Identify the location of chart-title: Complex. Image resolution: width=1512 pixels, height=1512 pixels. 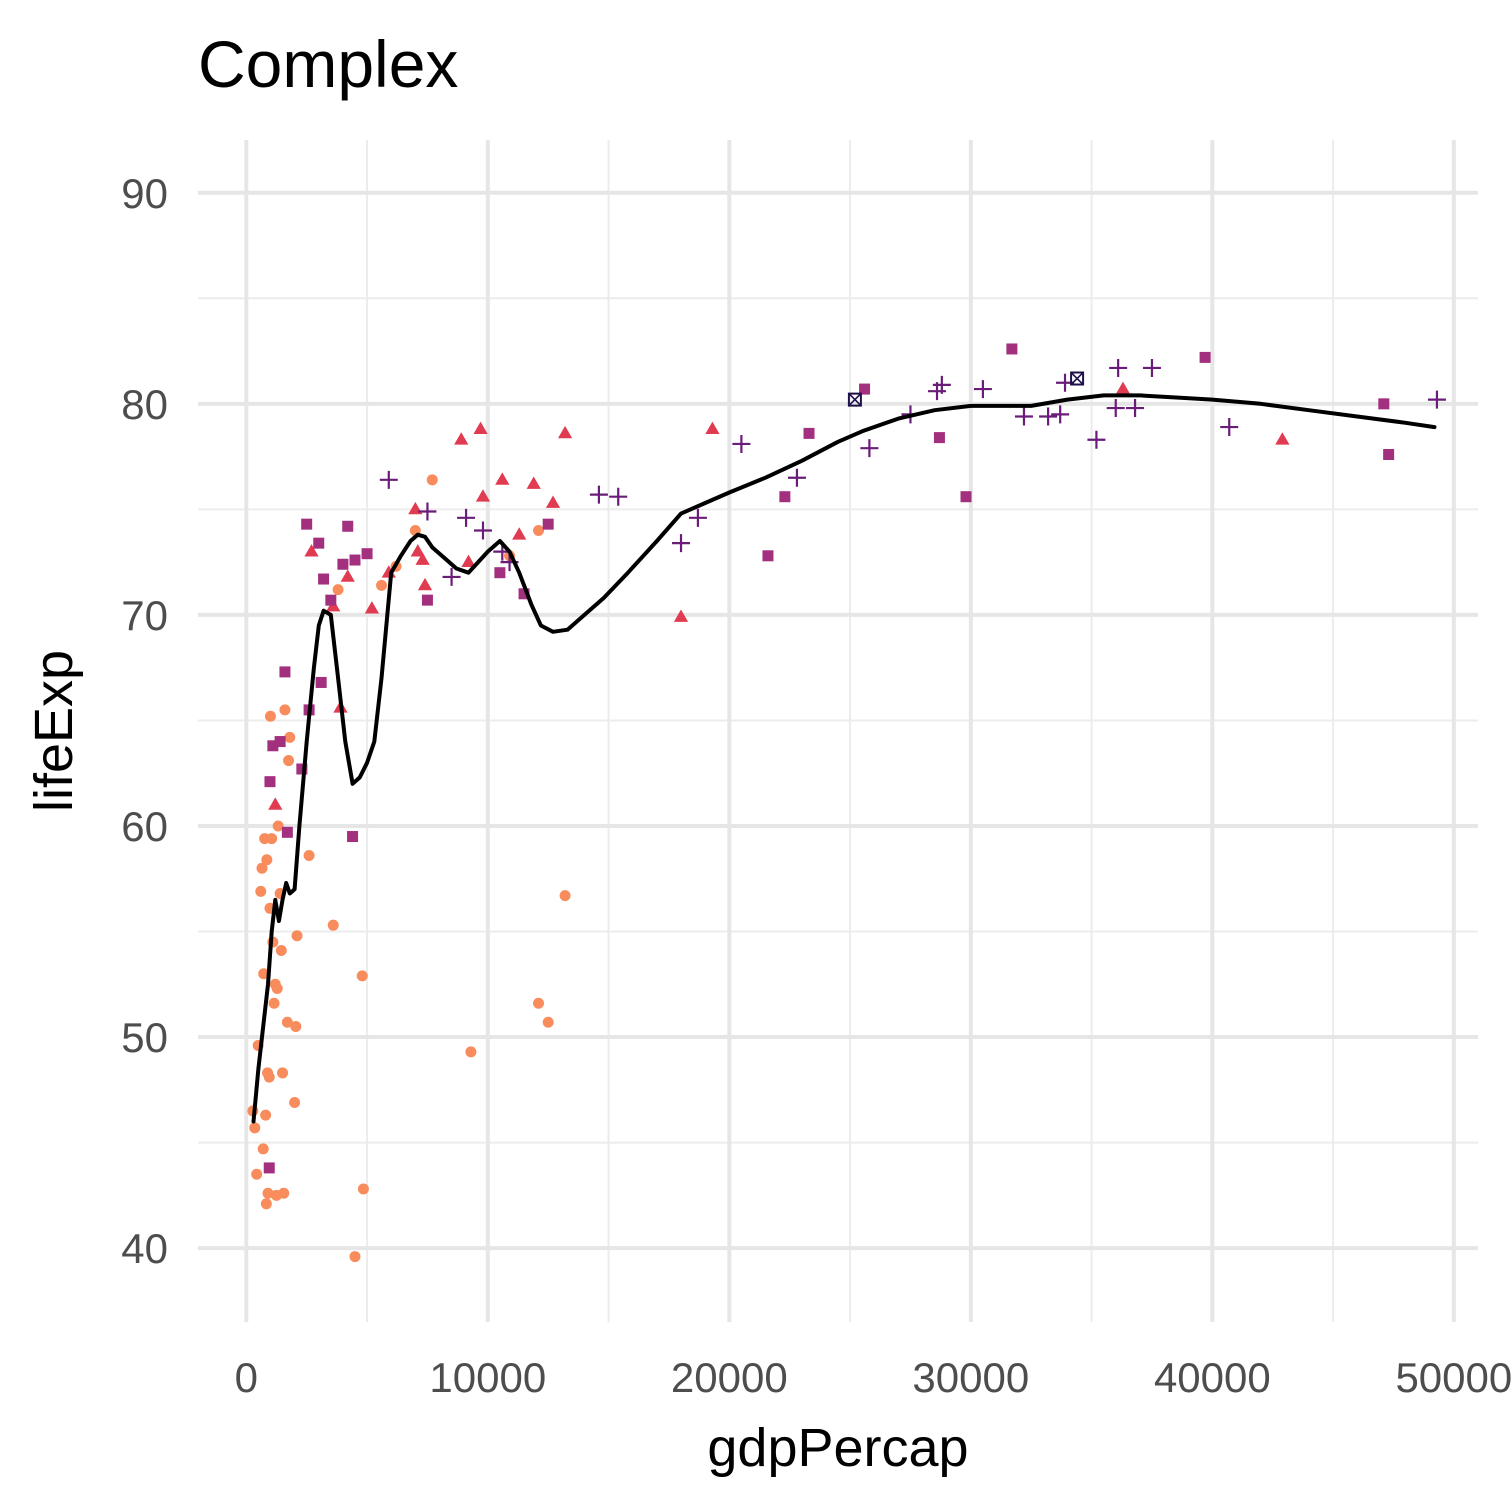
(328, 64).